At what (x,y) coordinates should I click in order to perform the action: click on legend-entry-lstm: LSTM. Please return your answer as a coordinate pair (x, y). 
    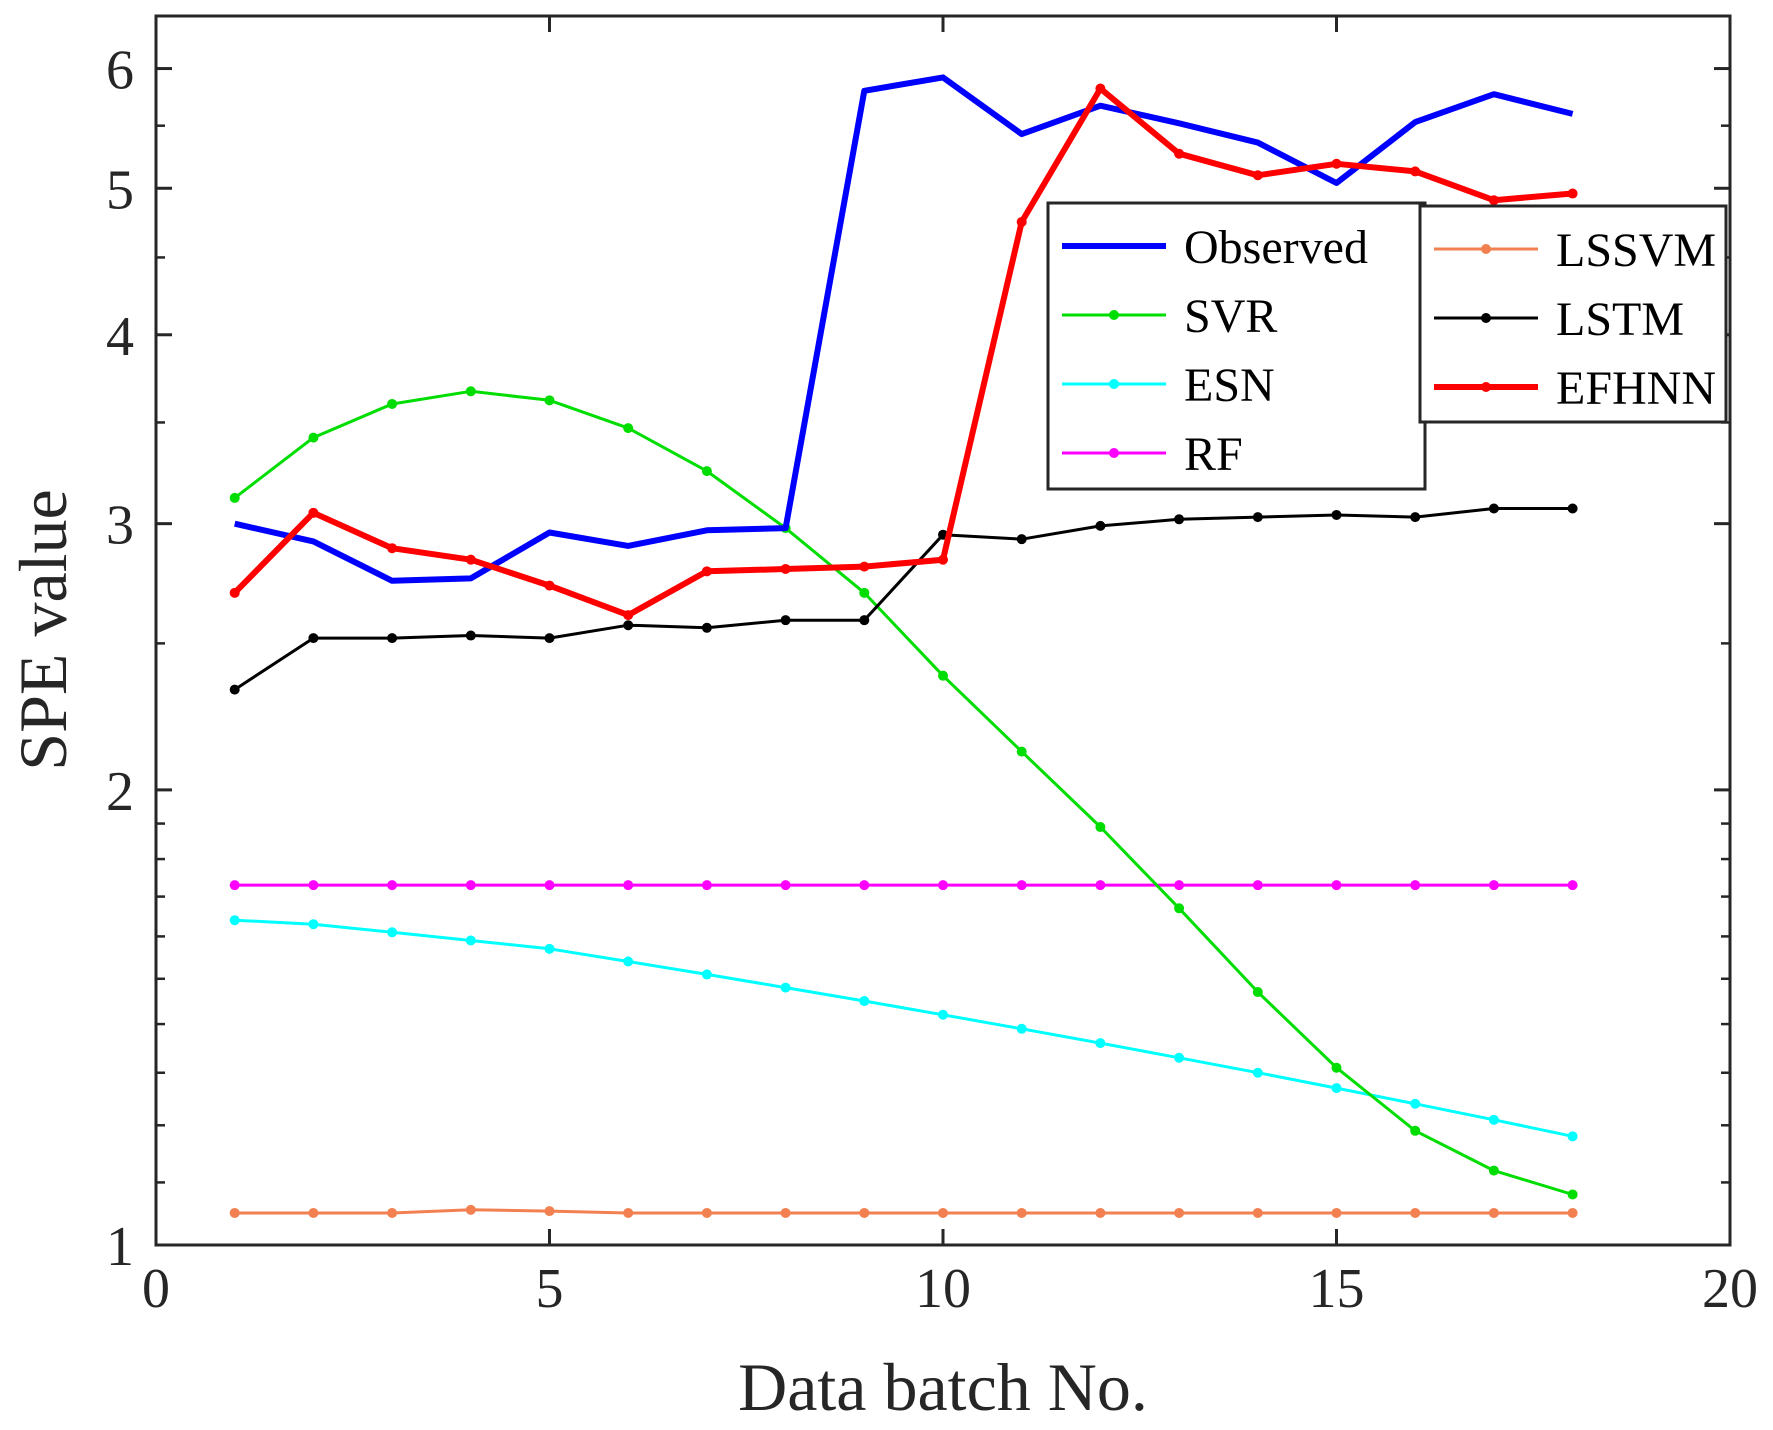
    Looking at the image, I should click on (1559, 319).